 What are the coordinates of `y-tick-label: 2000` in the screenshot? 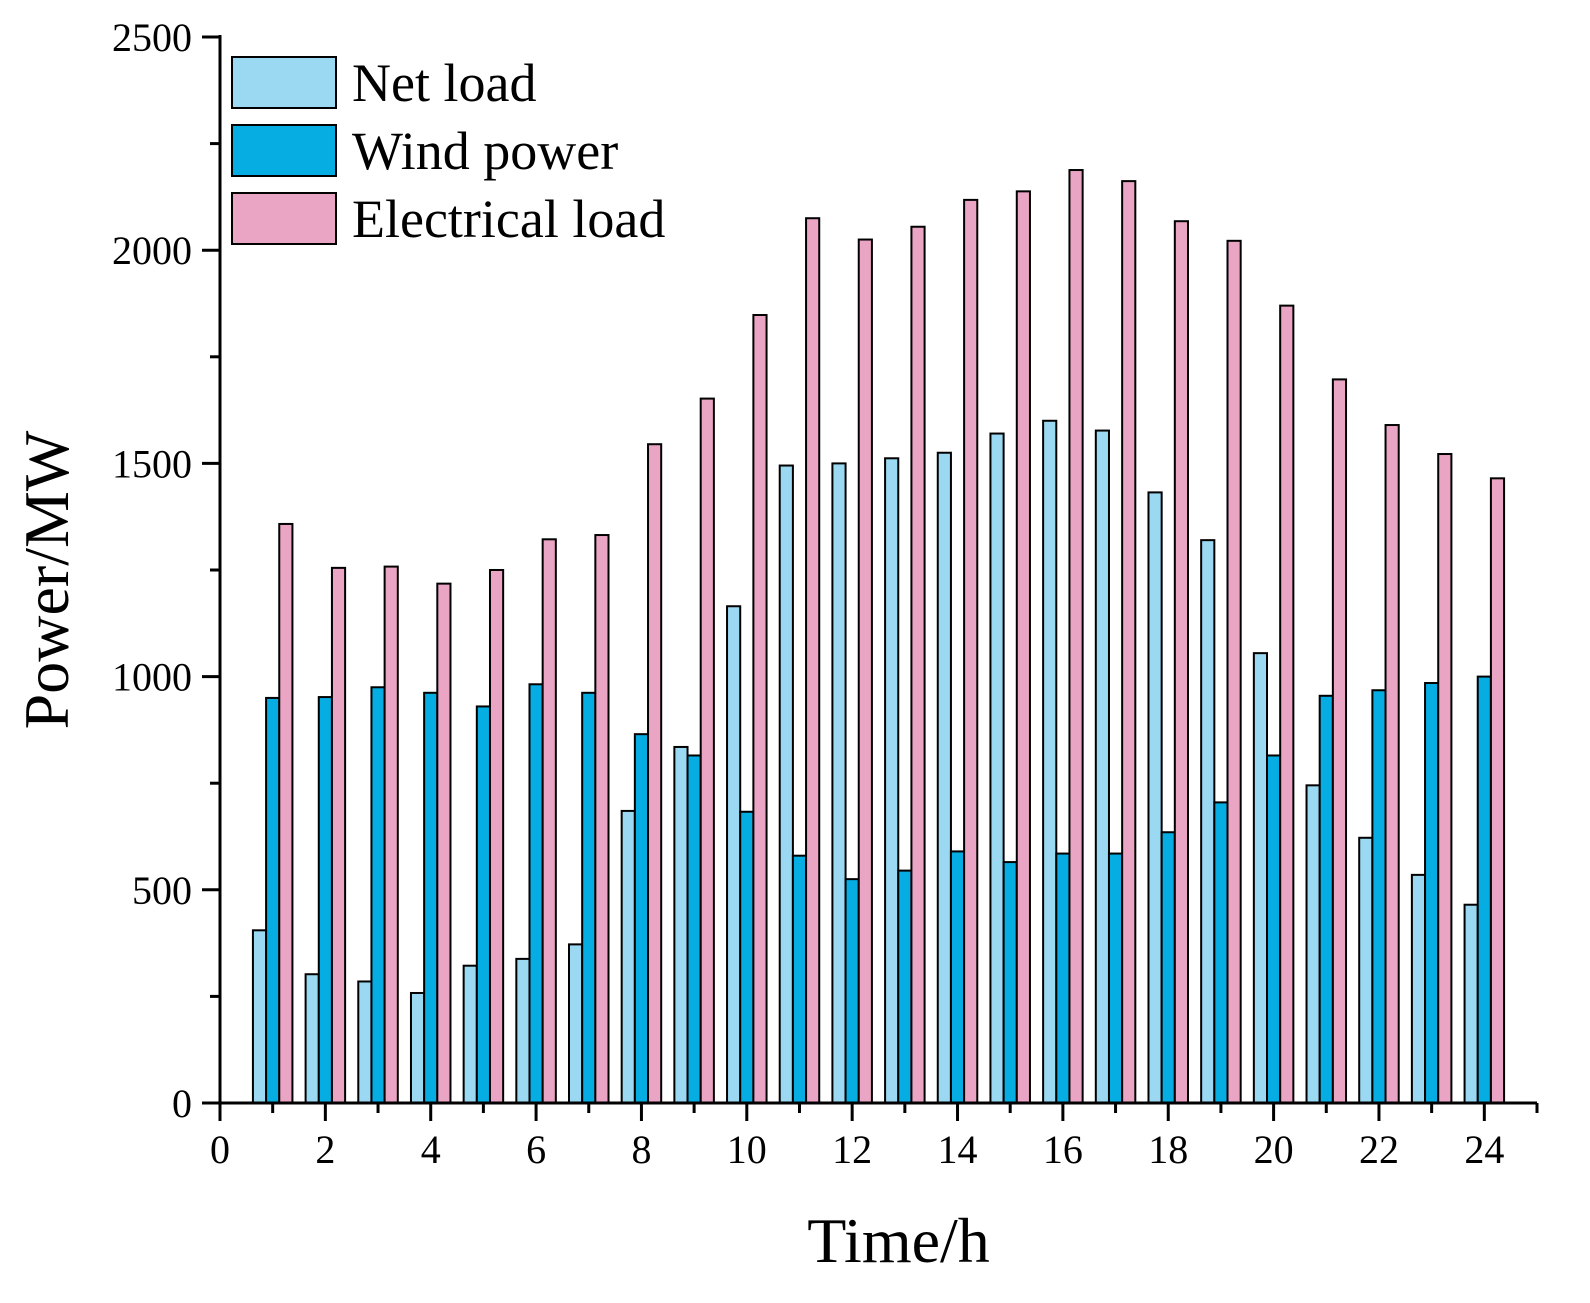 It's located at (152, 250).